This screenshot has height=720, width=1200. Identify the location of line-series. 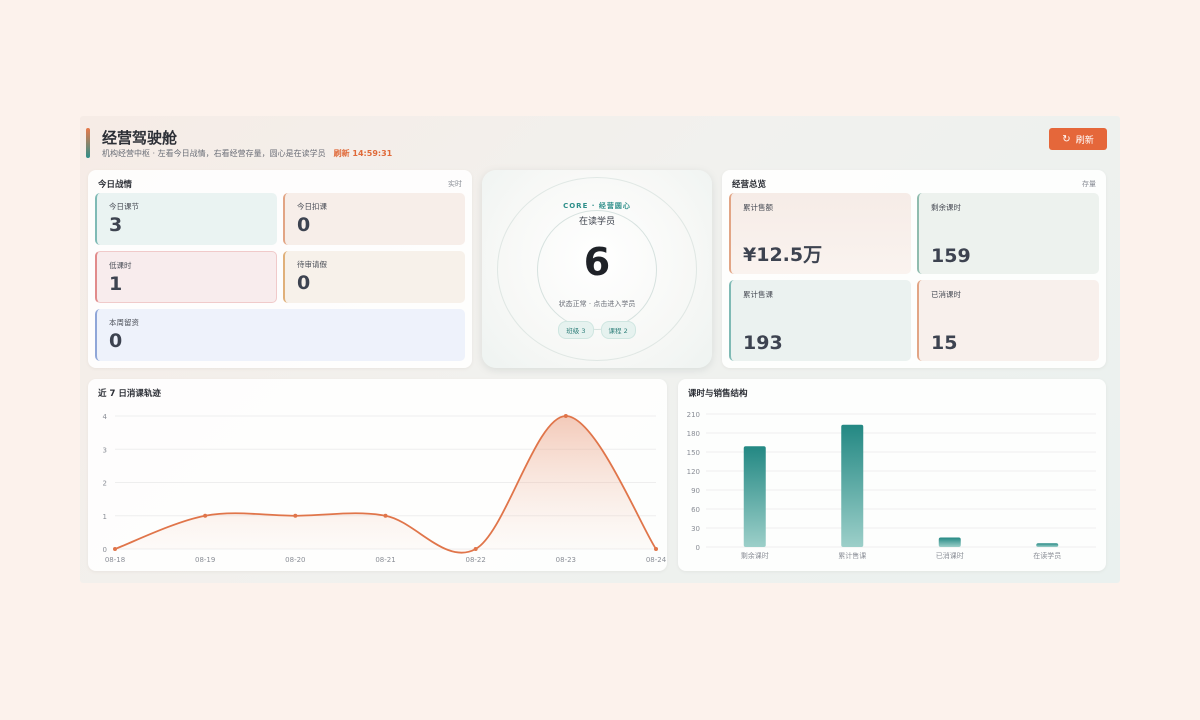
(385, 484).